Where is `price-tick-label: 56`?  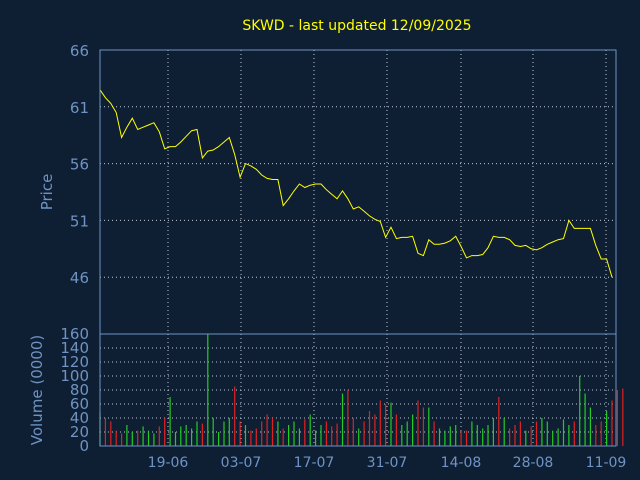 price-tick-label: 56 is located at coordinates (79, 165).